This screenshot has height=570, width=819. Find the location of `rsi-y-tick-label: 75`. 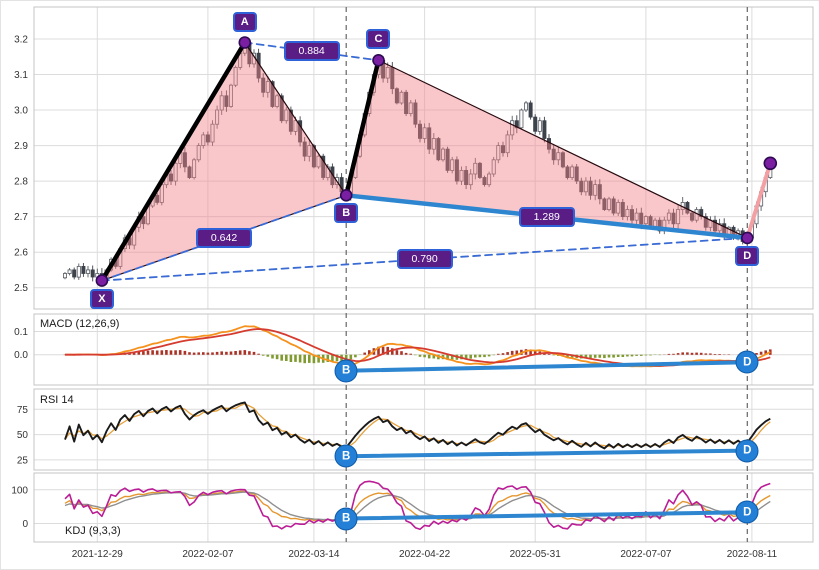

rsi-y-tick-label: 75 is located at coordinates (23, 410).